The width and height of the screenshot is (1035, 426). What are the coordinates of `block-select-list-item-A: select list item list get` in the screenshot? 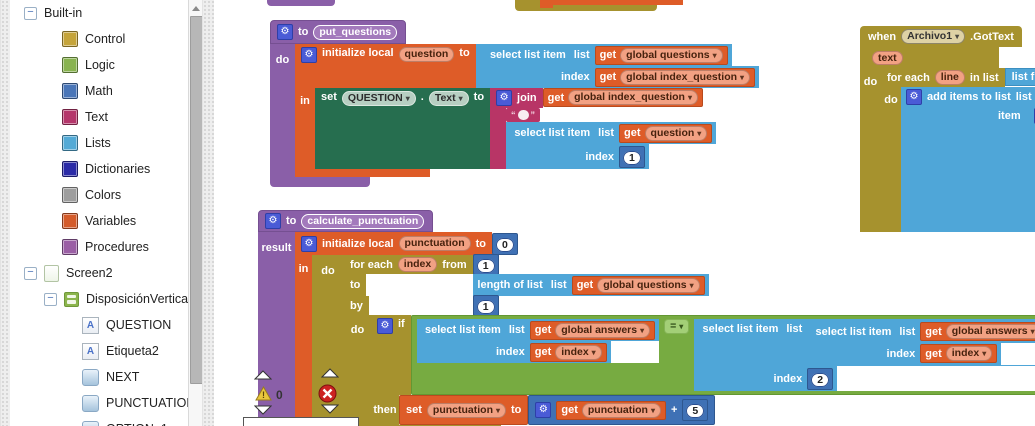 It's located at (538, 341).